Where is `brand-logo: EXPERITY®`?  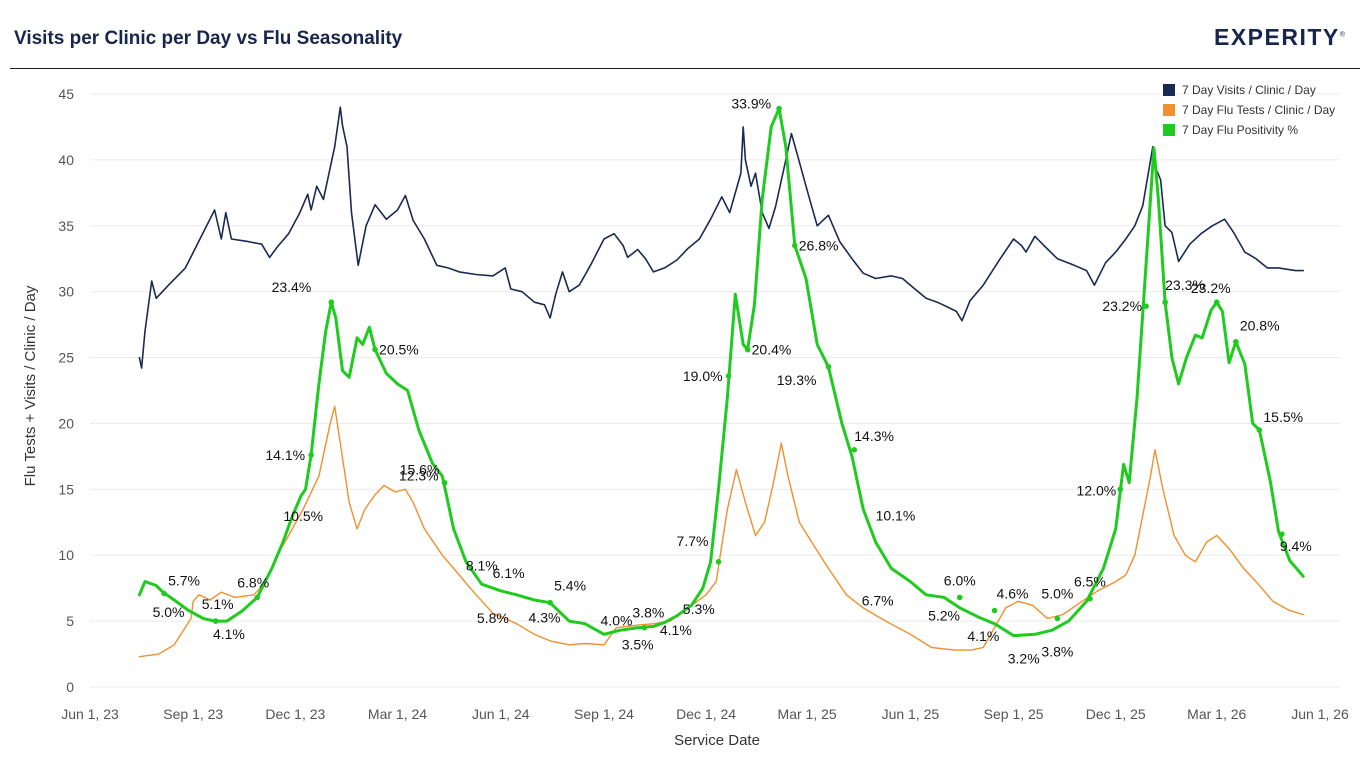
brand-logo: EXPERITY® is located at coordinates (1280, 37).